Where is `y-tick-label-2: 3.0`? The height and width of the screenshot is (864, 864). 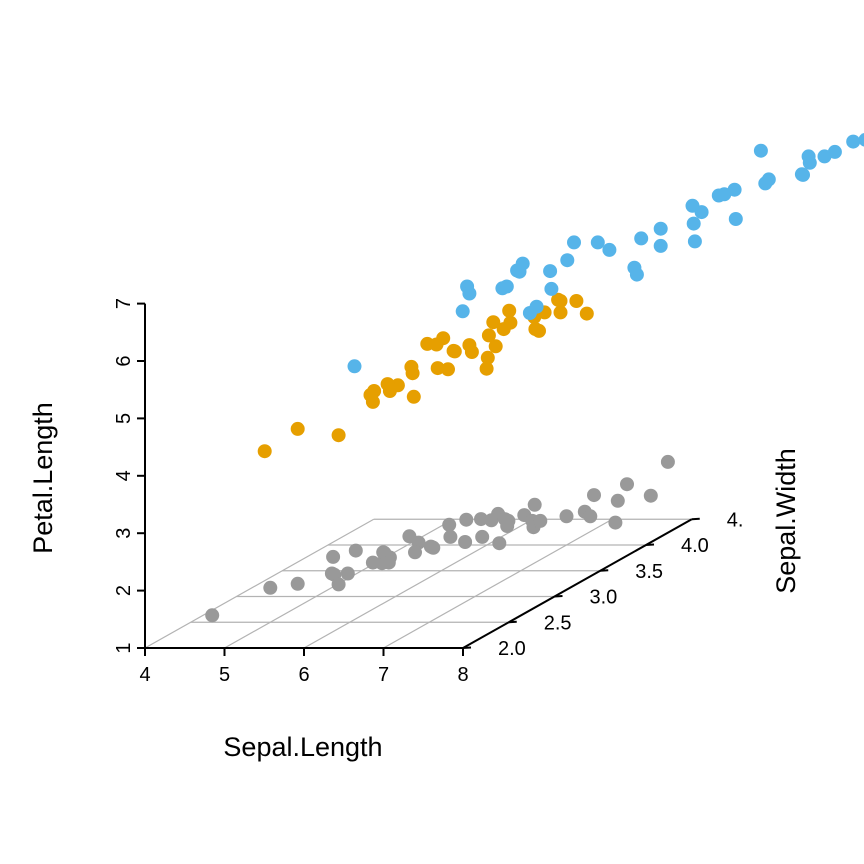 y-tick-label-2: 3.0 is located at coordinates (604, 598).